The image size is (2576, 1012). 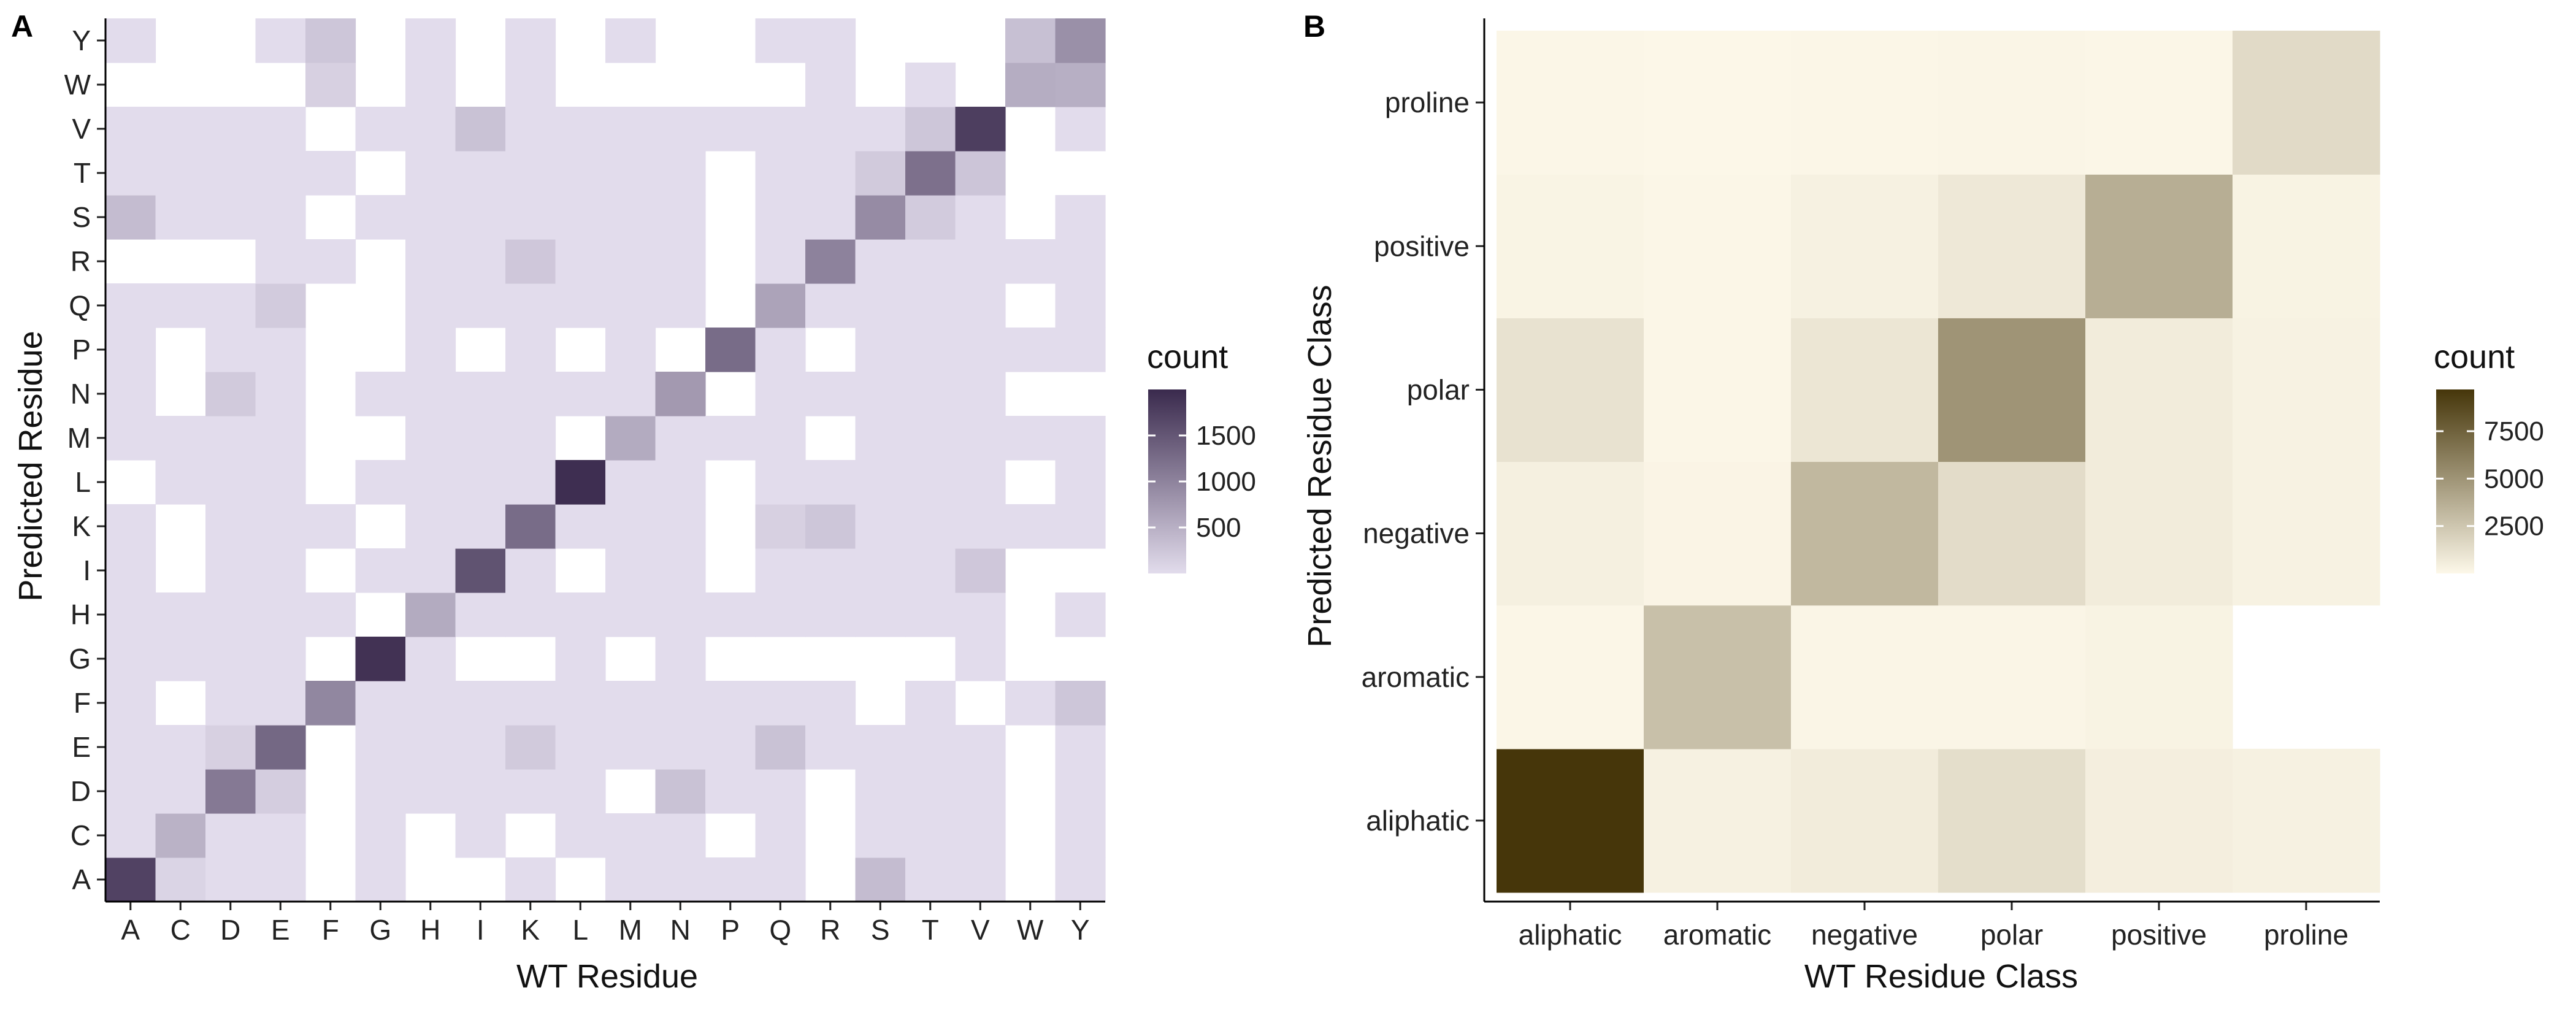 I want to click on heatmap-a-x-tick-label: N, so click(x=680, y=930).